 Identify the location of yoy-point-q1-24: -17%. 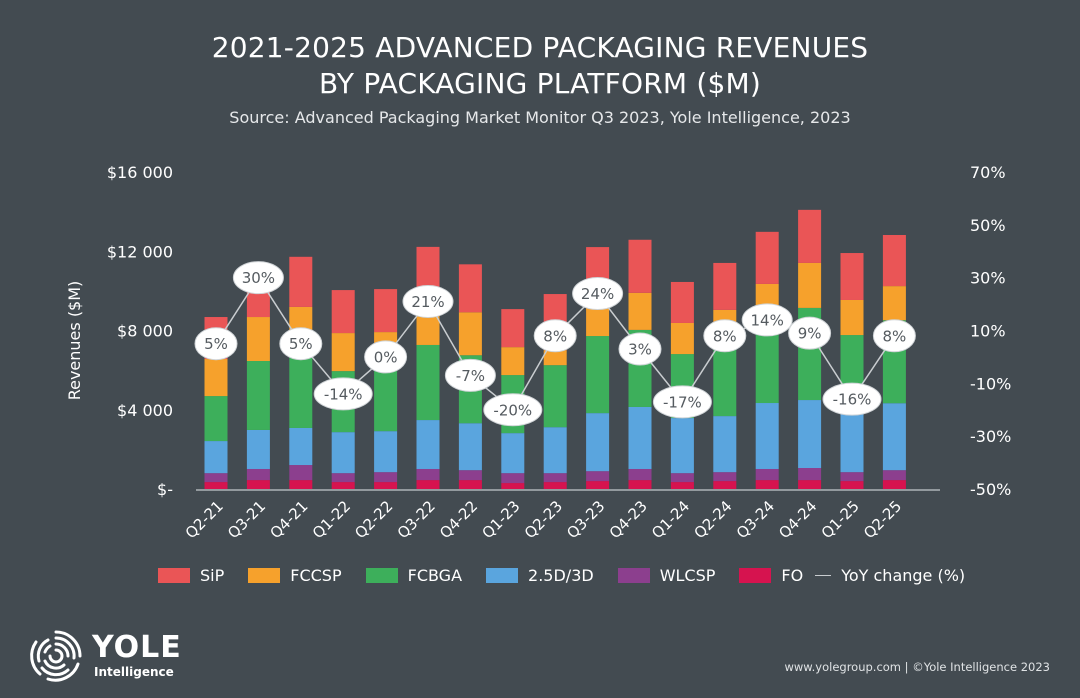
(682, 402).